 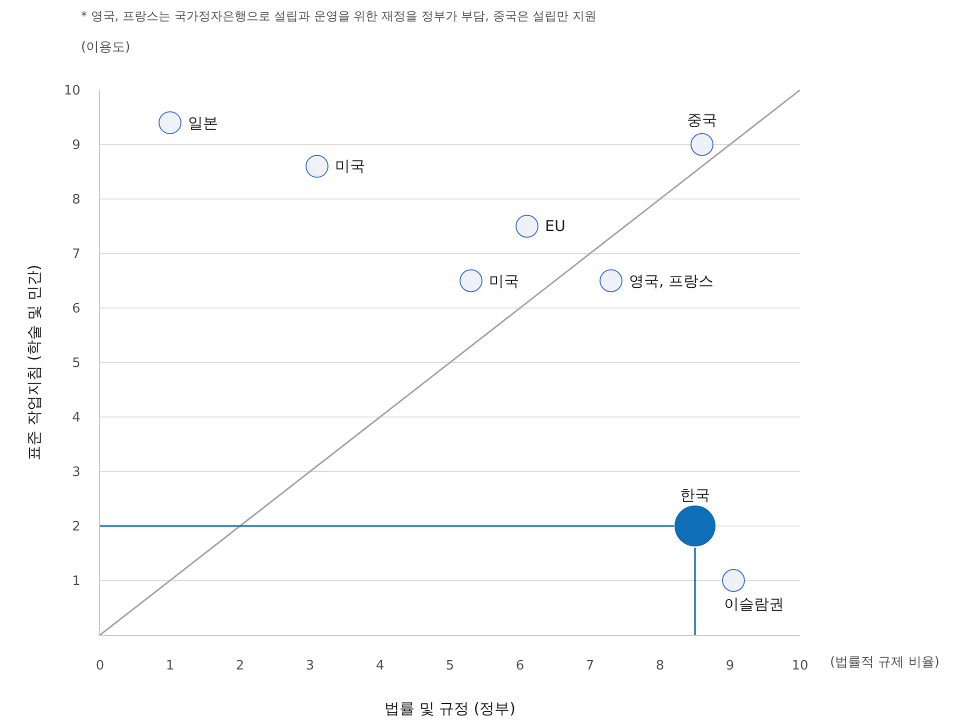 What do you see at coordinates (72, 91) in the screenshot?
I see `y-tick-label: 10` at bounding box center [72, 91].